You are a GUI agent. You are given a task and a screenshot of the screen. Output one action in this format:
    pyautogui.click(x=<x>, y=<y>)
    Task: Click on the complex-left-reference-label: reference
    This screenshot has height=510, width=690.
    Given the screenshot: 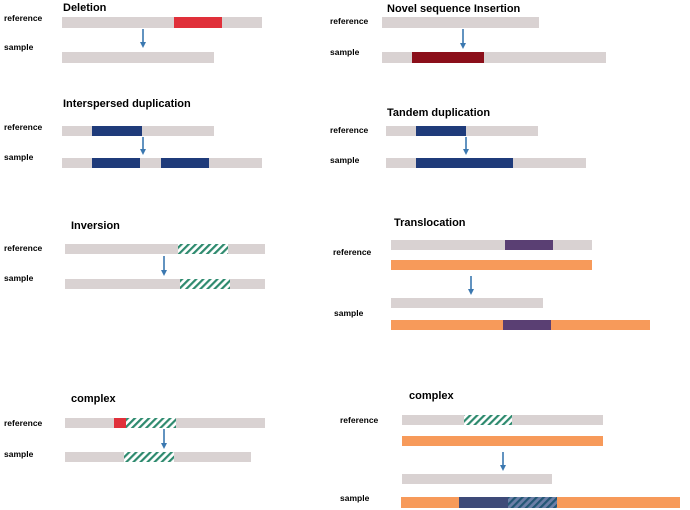 What is the action you would take?
    pyautogui.click(x=23, y=423)
    